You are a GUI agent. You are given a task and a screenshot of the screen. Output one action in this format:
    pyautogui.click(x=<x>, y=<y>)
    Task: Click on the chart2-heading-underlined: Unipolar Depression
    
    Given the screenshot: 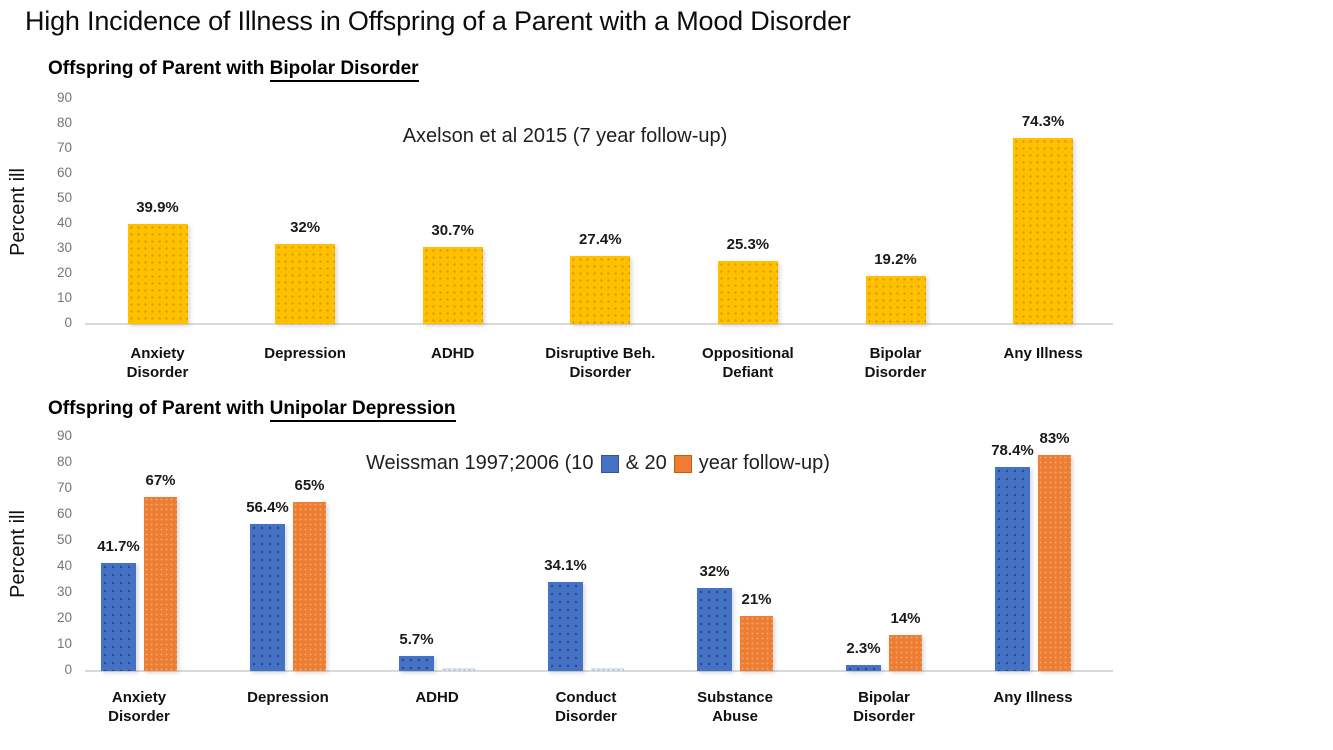 What is the action you would take?
    pyautogui.click(x=362, y=410)
    